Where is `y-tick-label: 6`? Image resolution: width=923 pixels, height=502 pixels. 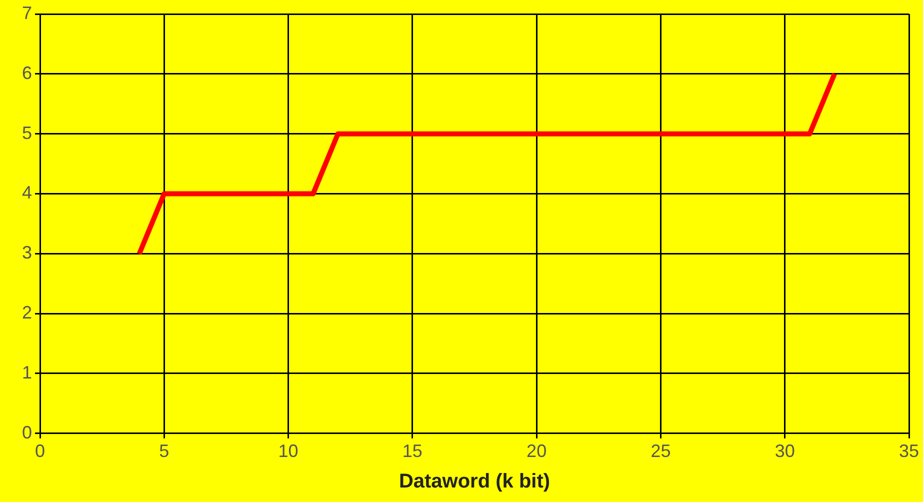
y-tick-label: 6 is located at coordinates (27, 72).